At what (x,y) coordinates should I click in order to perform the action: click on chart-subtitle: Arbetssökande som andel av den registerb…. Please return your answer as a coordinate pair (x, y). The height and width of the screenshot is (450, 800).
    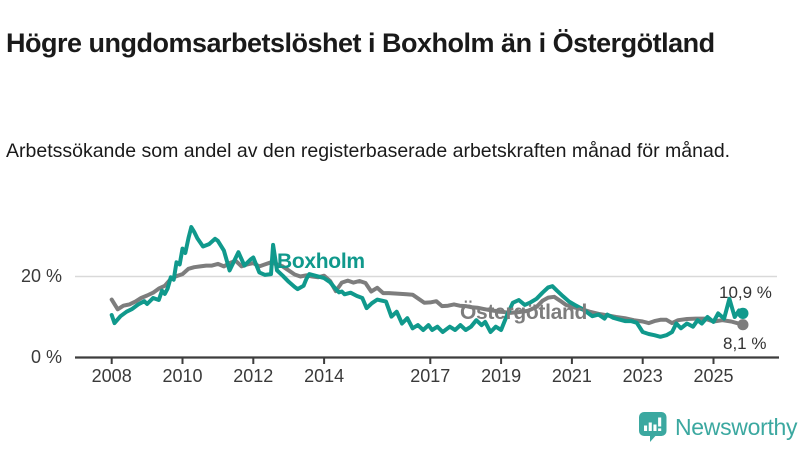
    Looking at the image, I should click on (368, 150).